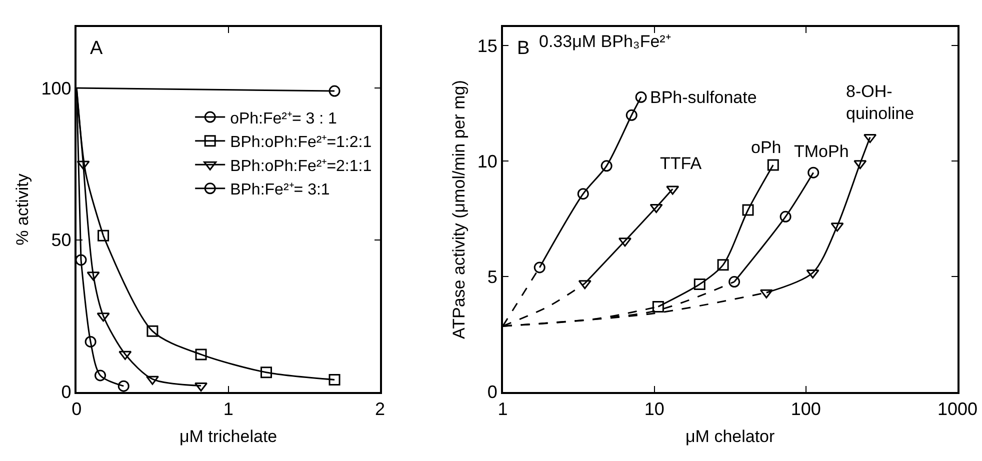 The height and width of the screenshot is (461, 982). Describe the element at coordinates (703, 97) in the screenshot. I see `series-label: BPh-sulfonate` at that location.